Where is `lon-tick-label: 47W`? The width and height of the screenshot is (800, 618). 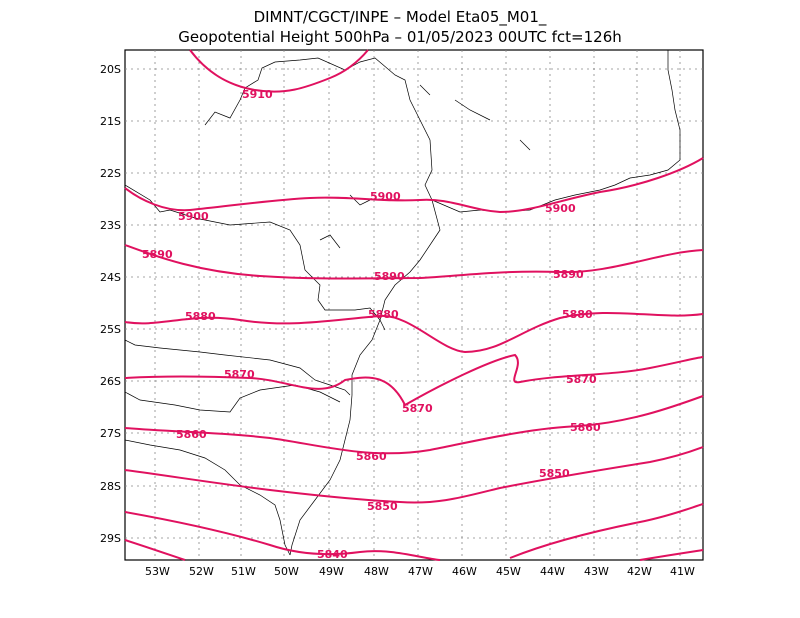 lon-tick-label: 47W is located at coordinates (420, 571).